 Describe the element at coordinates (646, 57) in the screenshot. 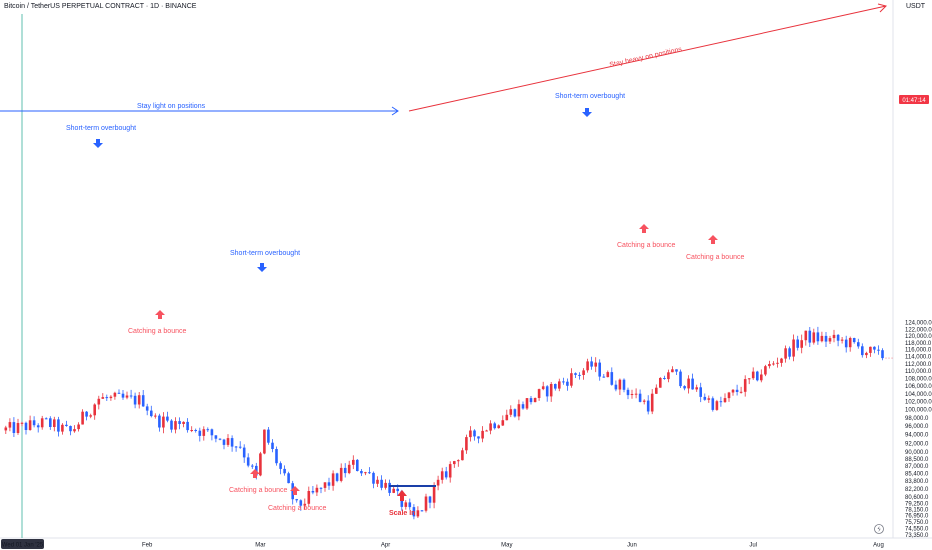

I see `stay-heavy-label: Stay heavy on positions` at that location.